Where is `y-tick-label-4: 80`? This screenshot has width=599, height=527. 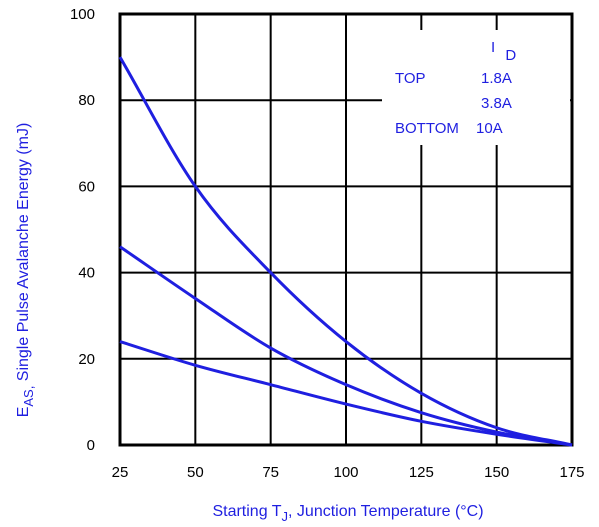
y-tick-label-4: 80 is located at coordinates (86, 100).